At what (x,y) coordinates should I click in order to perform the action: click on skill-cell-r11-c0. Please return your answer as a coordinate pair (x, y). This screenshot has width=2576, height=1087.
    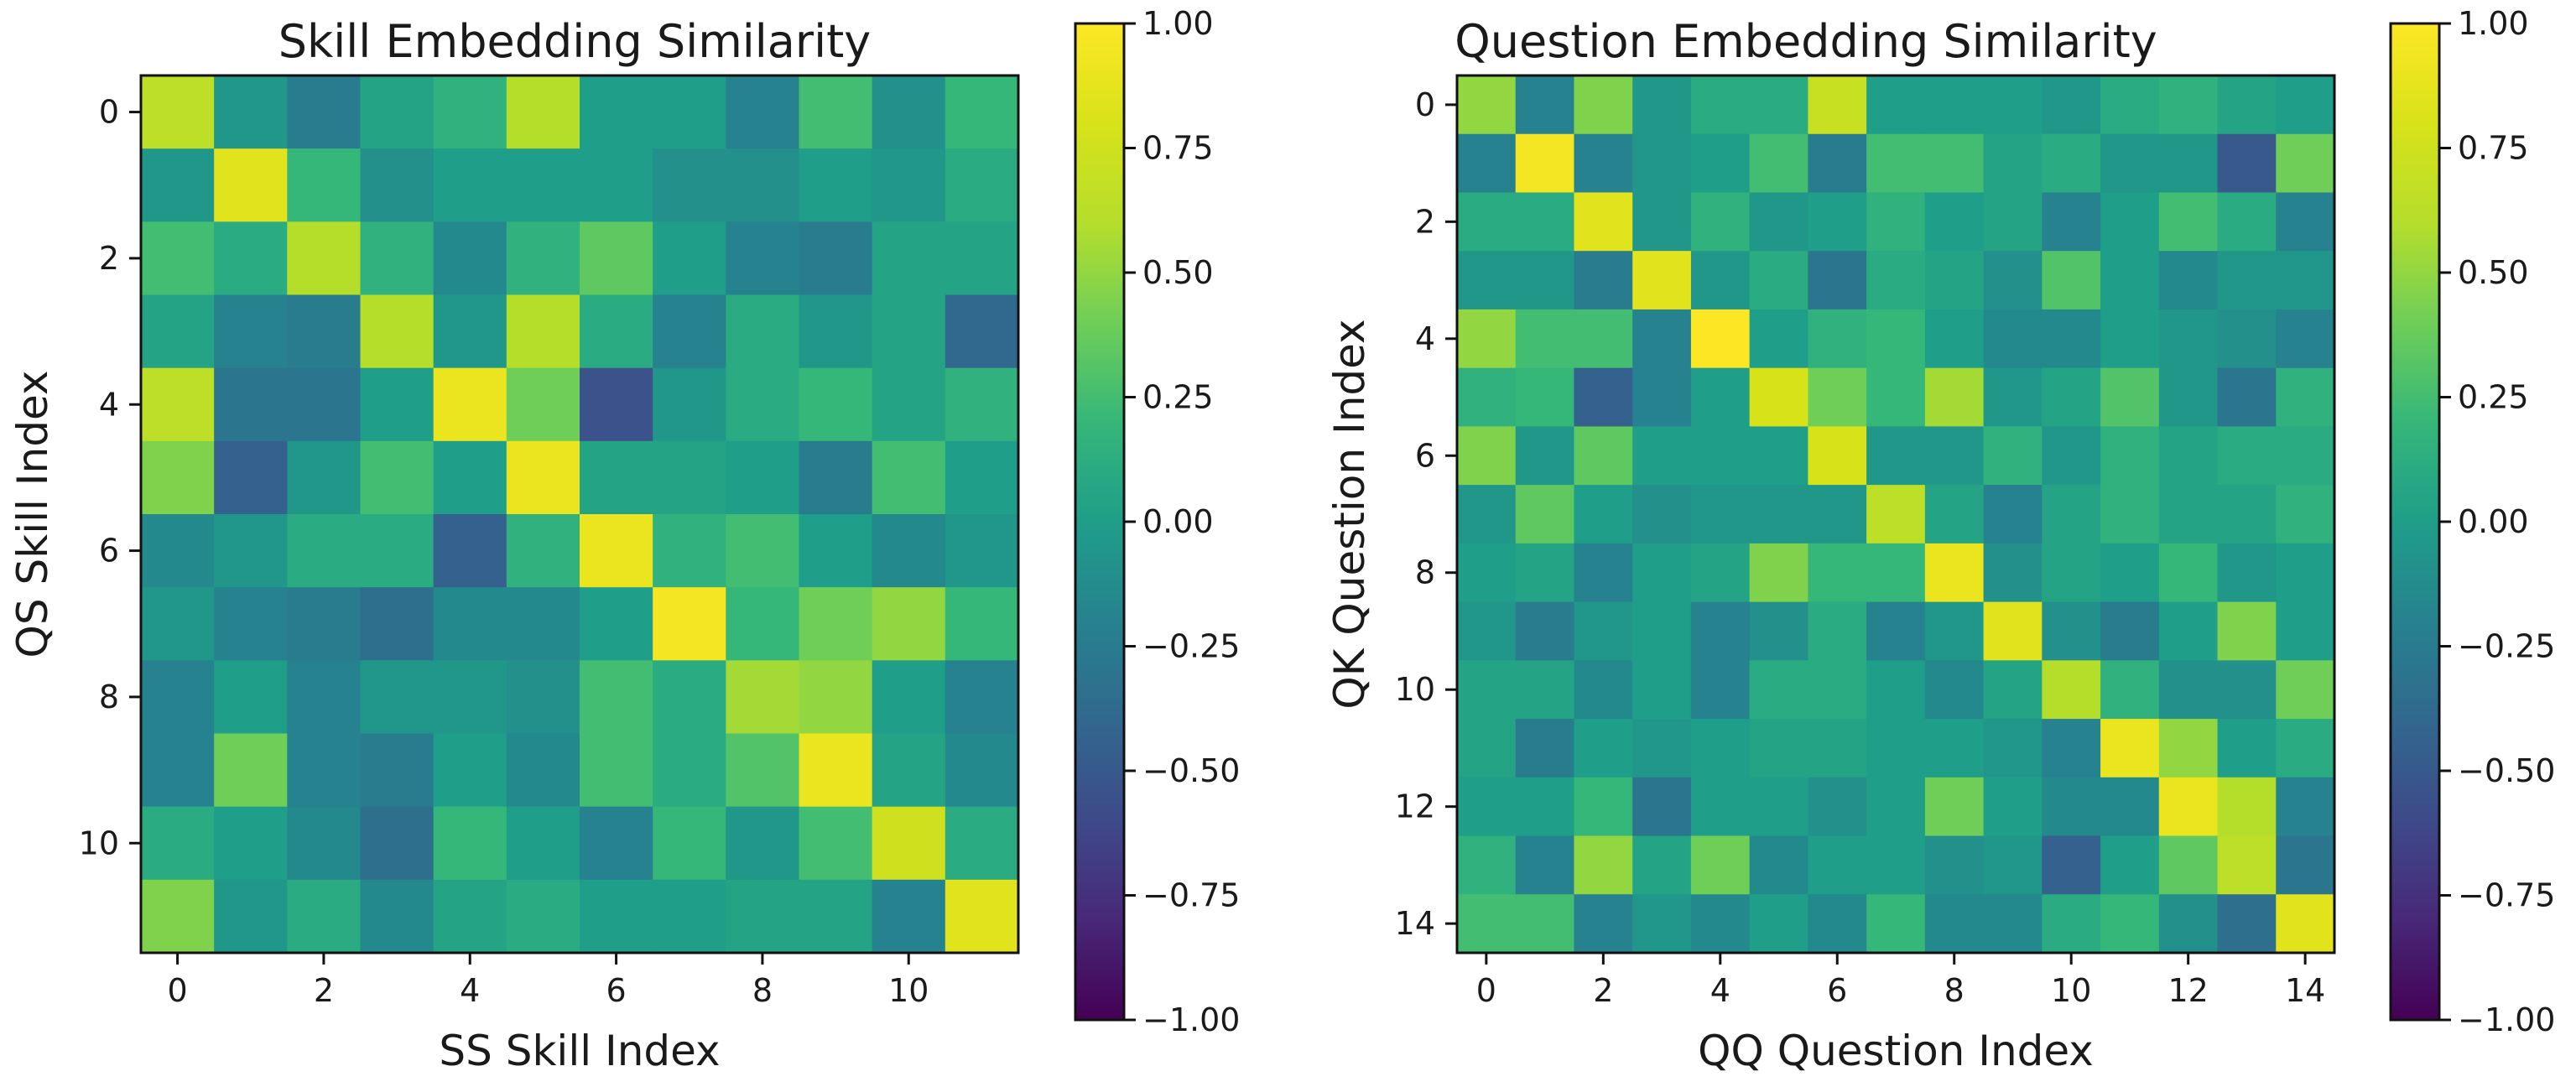
    Looking at the image, I should click on (178, 917).